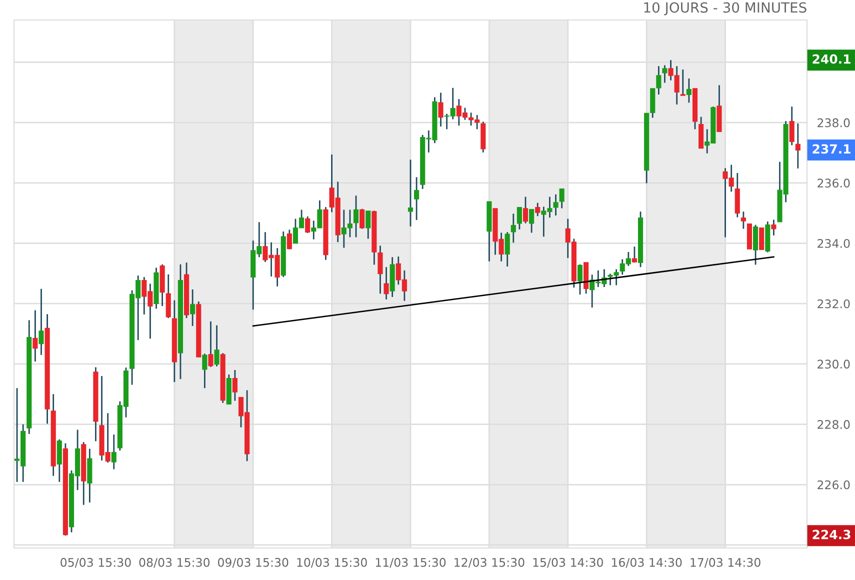 The height and width of the screenshot is (580, 855). I want to click on y-tick-label: 230.0, so click(834, 364).